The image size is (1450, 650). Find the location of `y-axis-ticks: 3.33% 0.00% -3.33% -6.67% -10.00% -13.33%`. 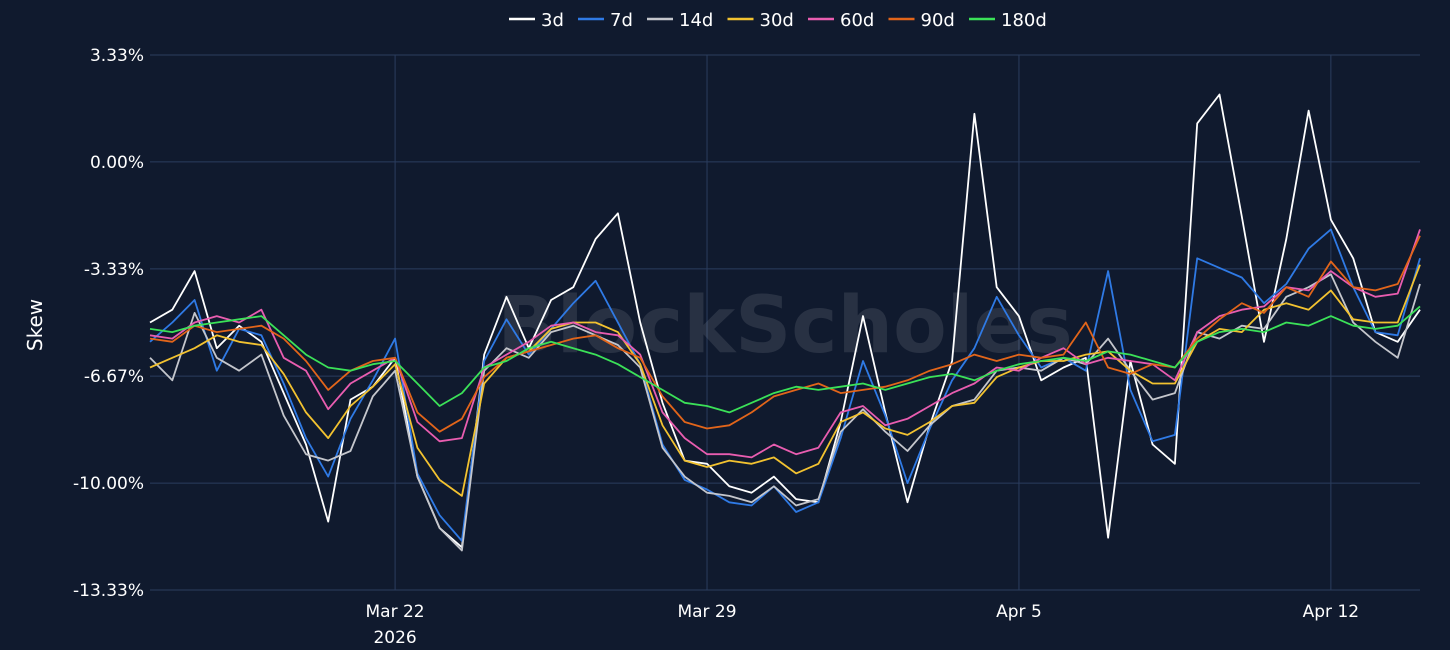

y-axis-ticks: 3.33% 0.00% -3.33% -6.67% -10.00% -13.33% is located at coordinates (108, 323).